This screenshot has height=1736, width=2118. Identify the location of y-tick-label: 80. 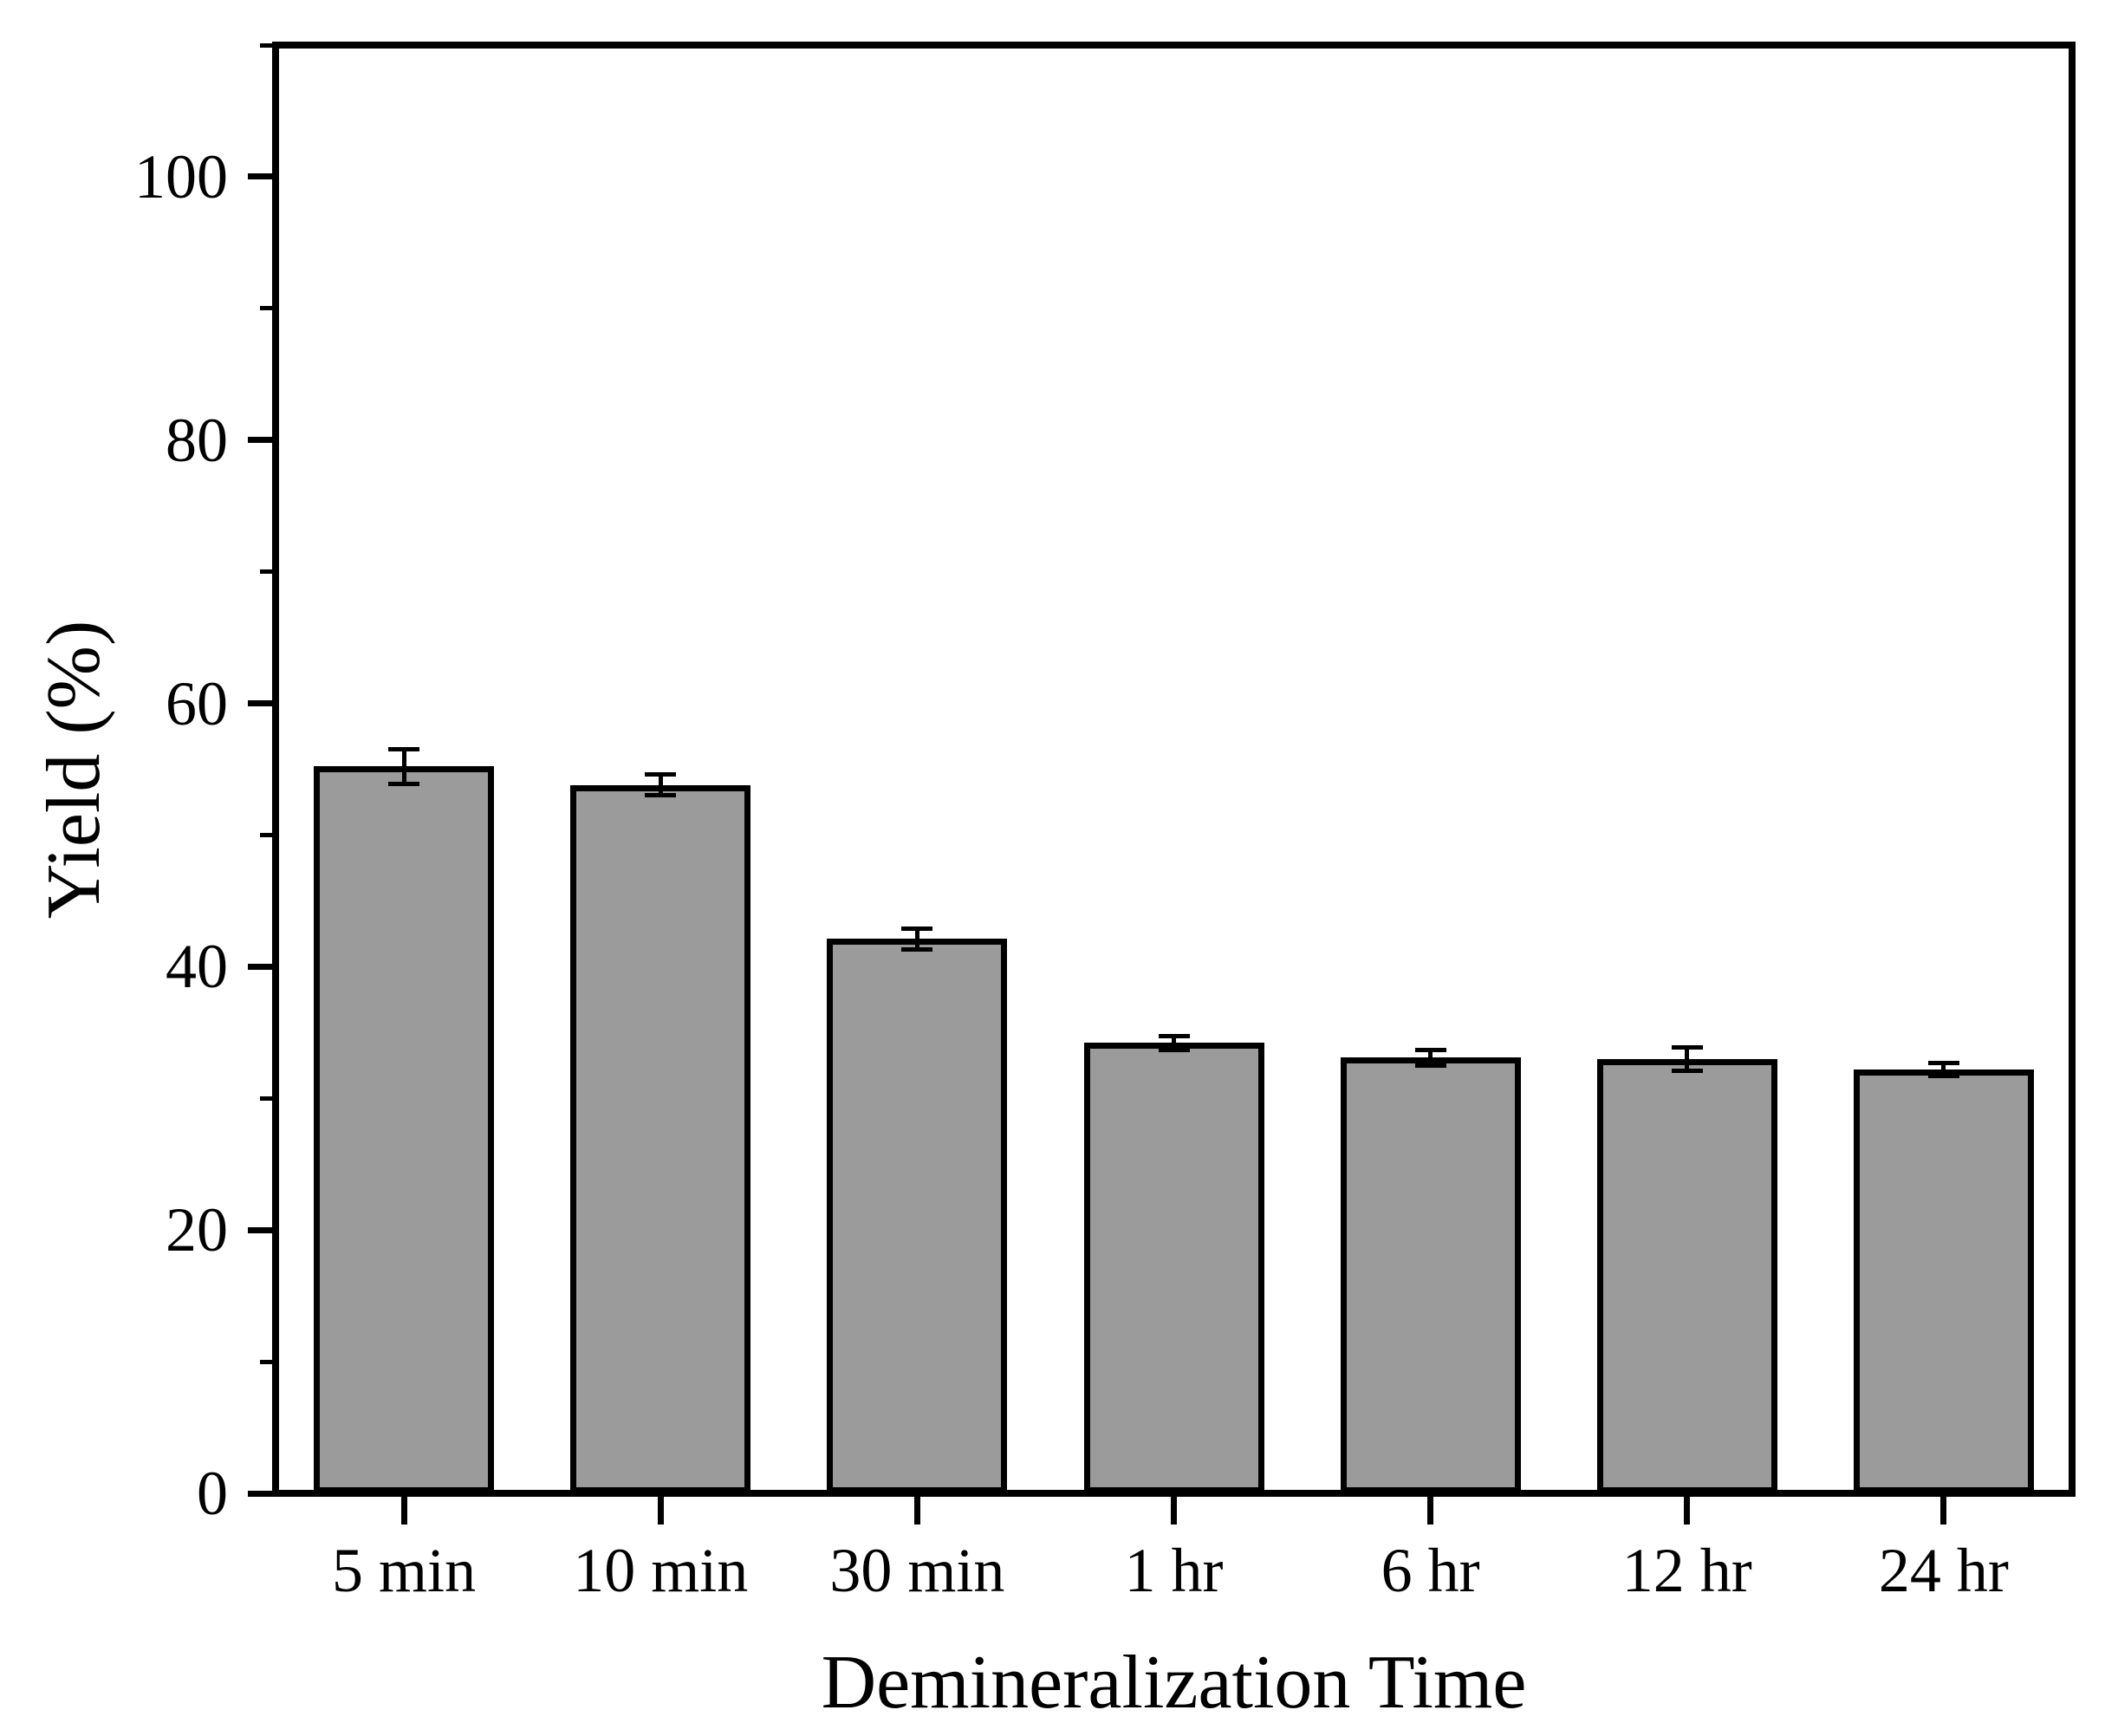
(197, 440).